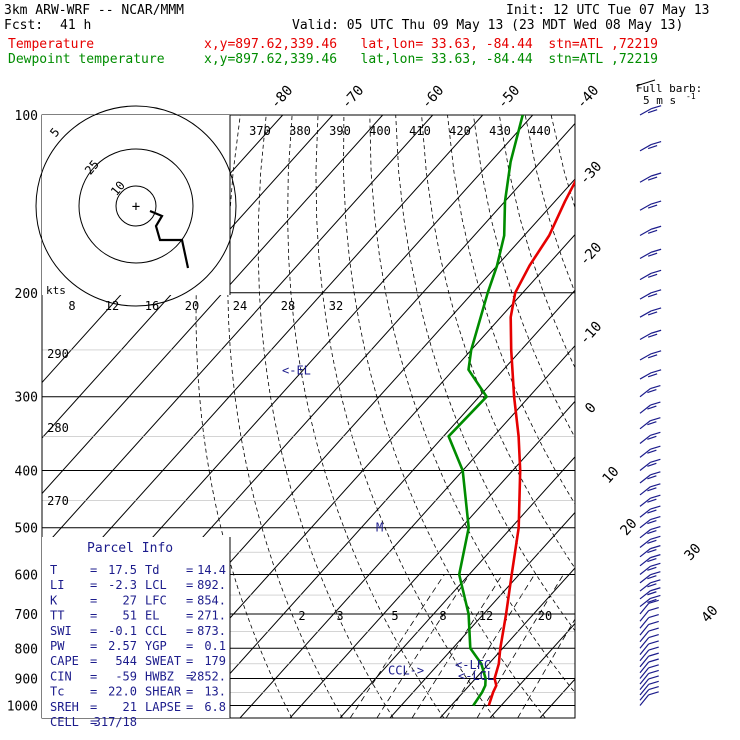  I want to click on pressure-tick-label: 100, so click(26, 116).